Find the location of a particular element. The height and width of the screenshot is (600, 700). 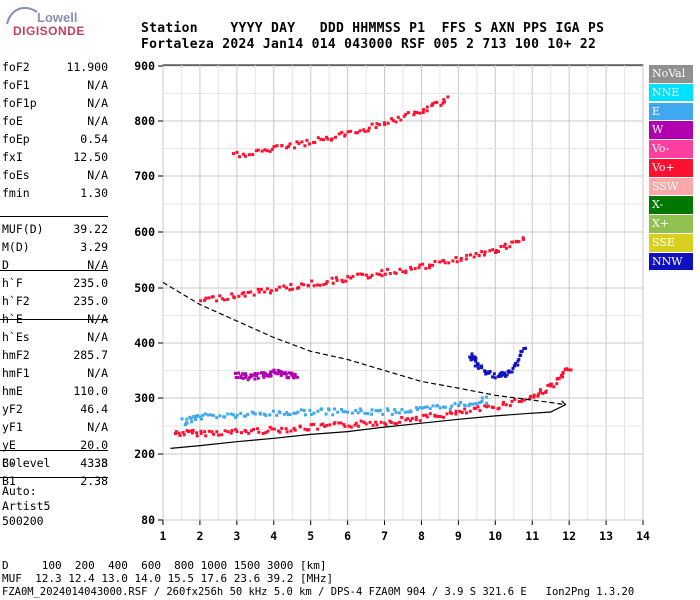

param-name: foF2 is located at coordinates (16, 67).